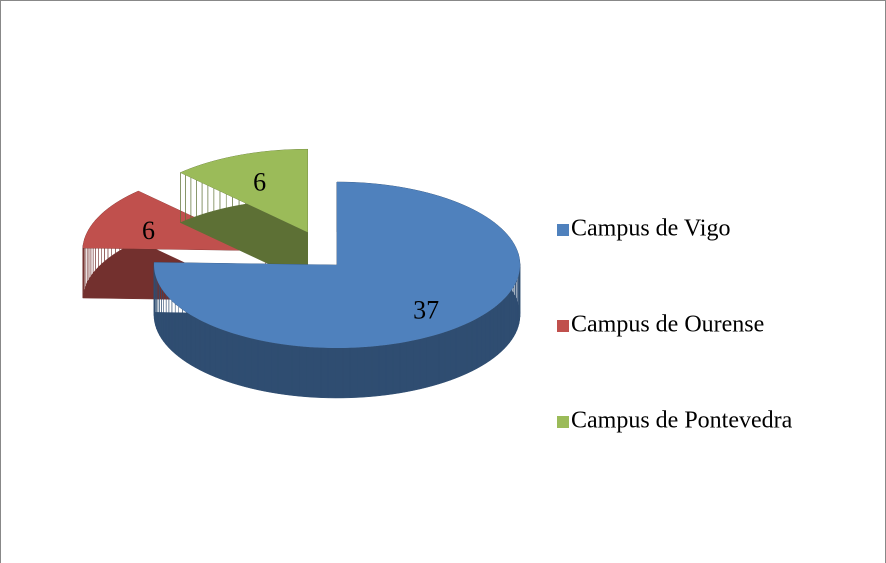 Image resolution: width=886 pixels, height=563 pixels. What do you see at coordinates (667, 325) in the screenshot?
I see `legend-label: Campus de Ourense` at bounding box center [667, 325].